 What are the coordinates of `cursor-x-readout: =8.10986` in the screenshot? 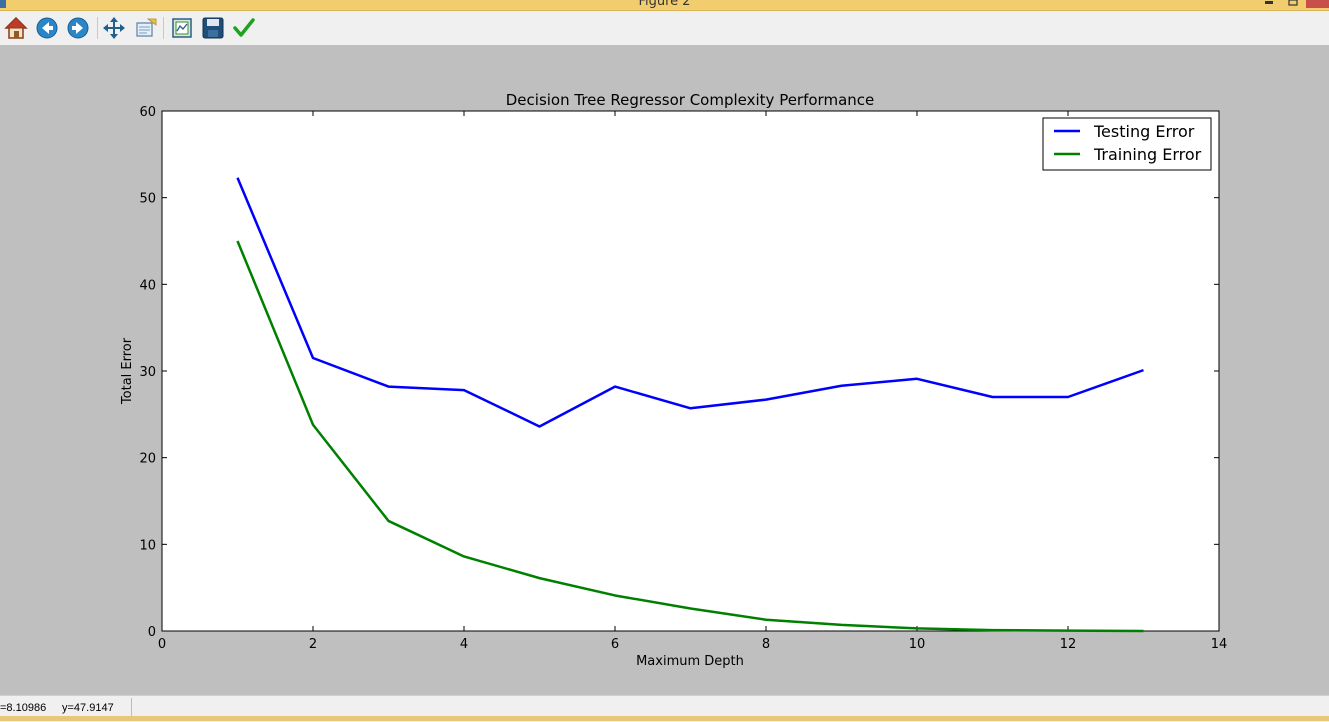 It's located at (23, 708).